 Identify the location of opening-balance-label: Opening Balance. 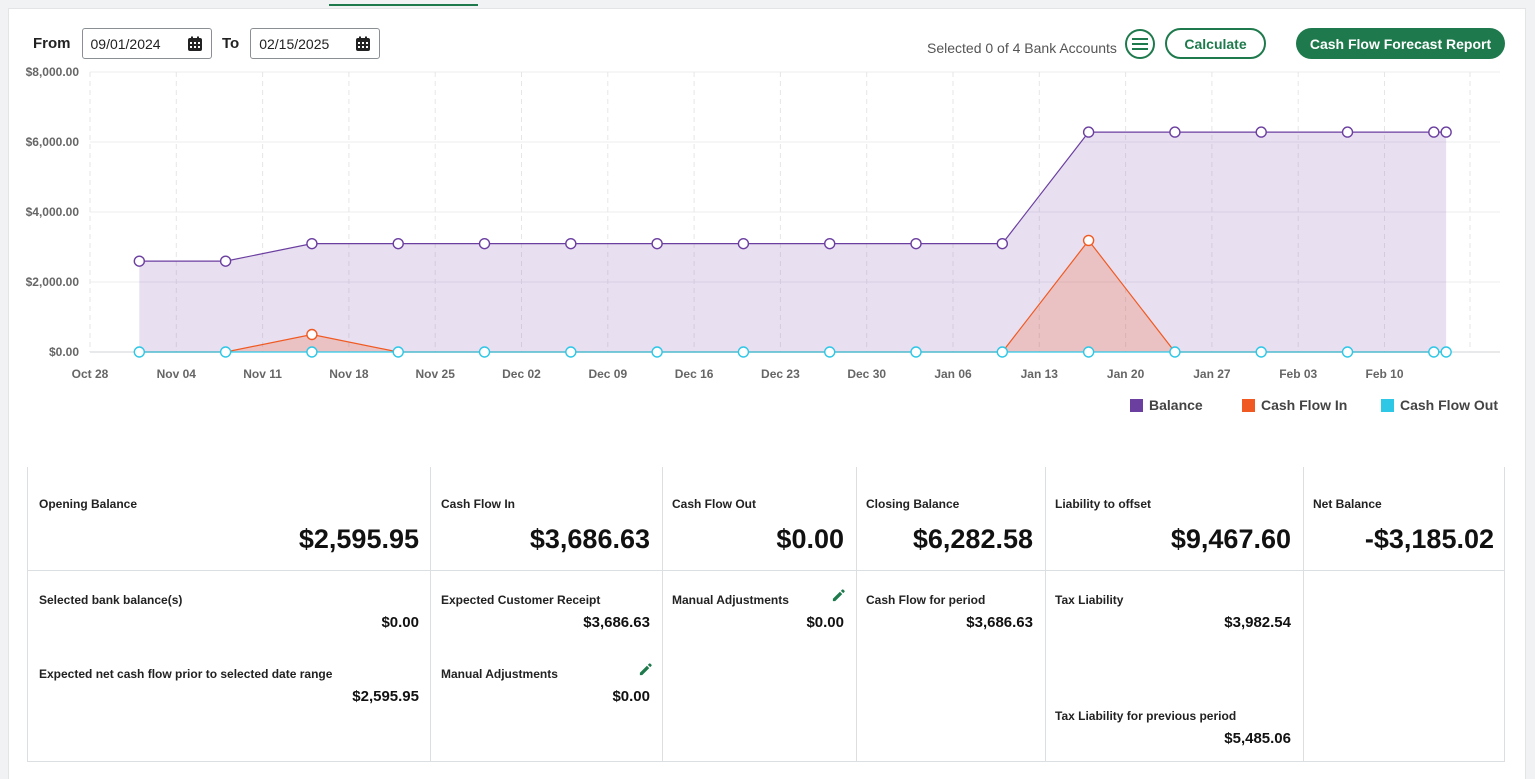
(88, 504).